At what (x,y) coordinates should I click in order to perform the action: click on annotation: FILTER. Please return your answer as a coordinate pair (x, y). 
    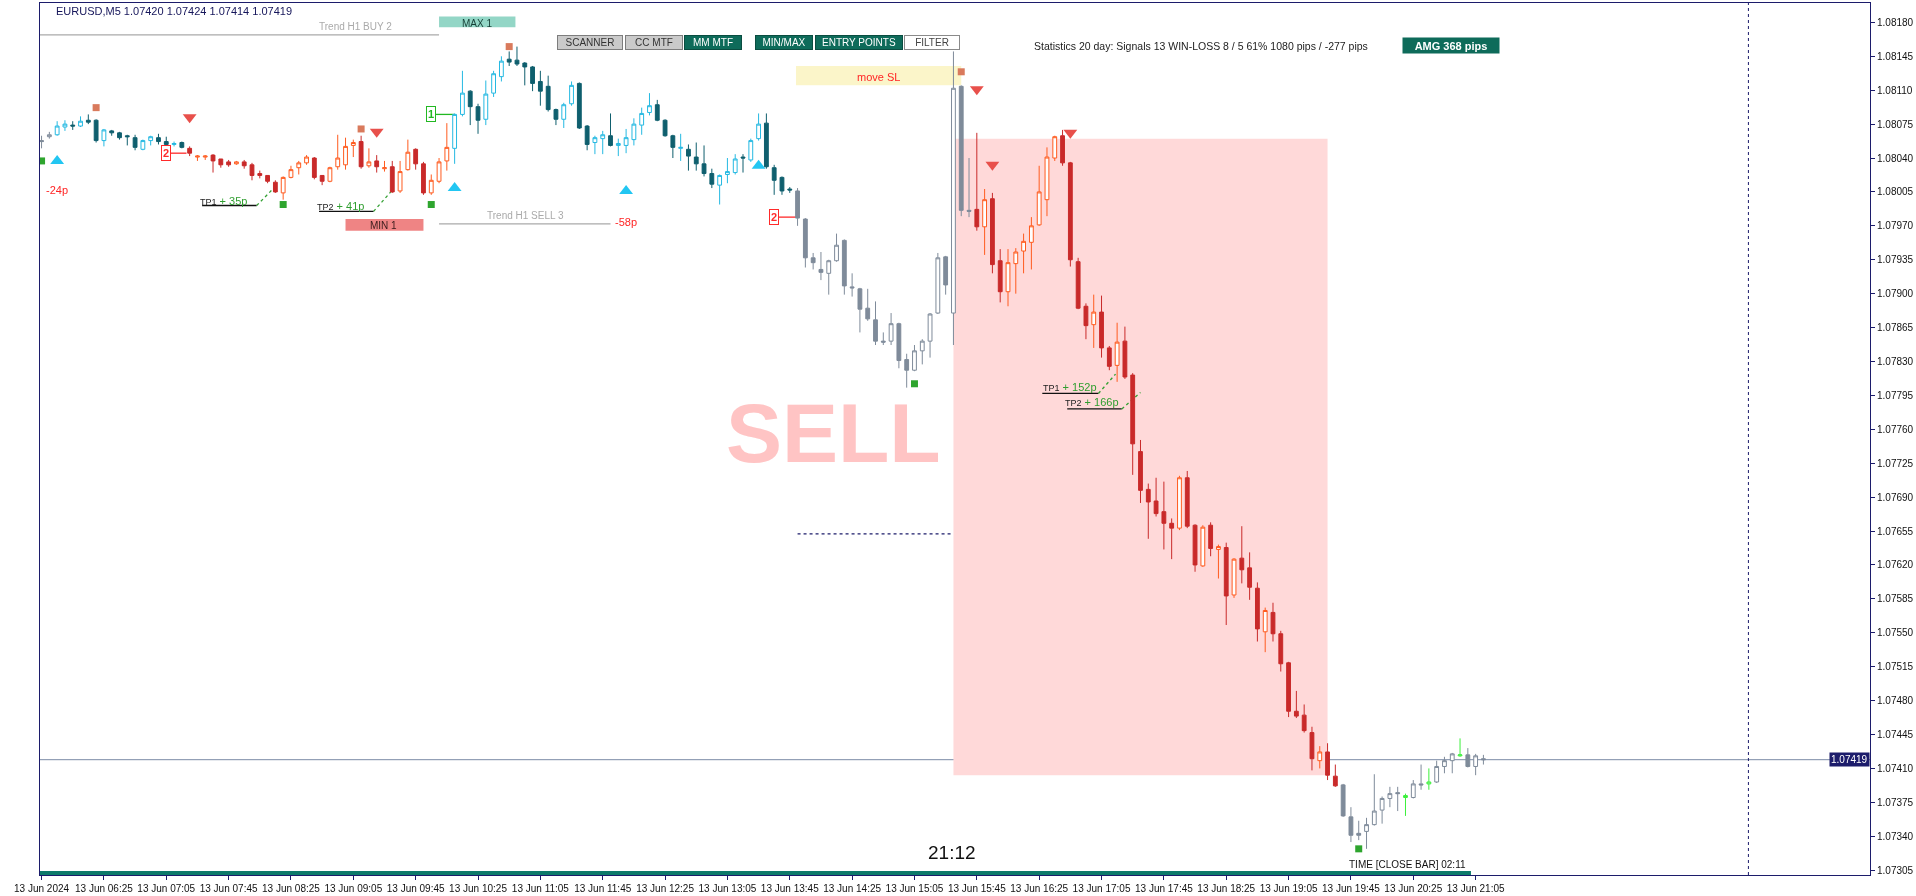
    Looking at the image, I should click on (932, 42).